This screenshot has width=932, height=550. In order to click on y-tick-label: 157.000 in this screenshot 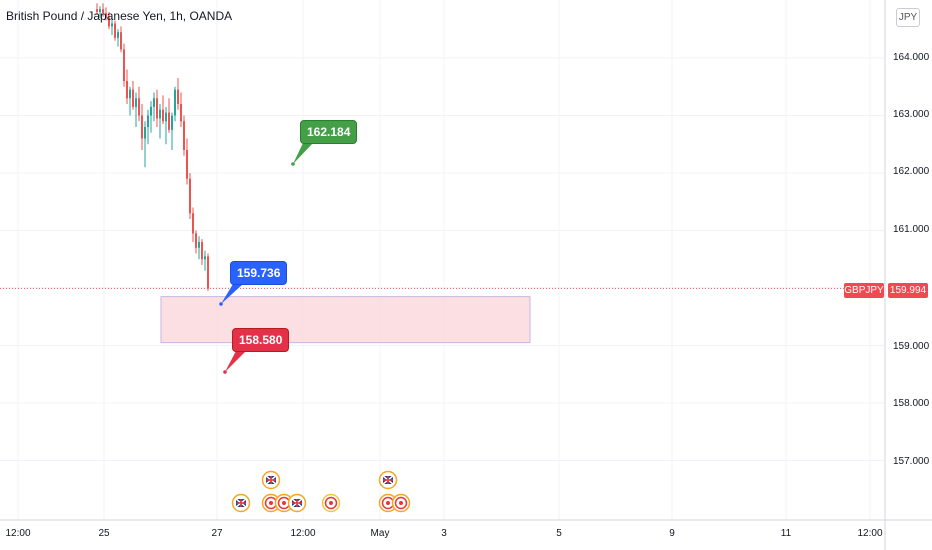, I will do `click(911, 461)`.